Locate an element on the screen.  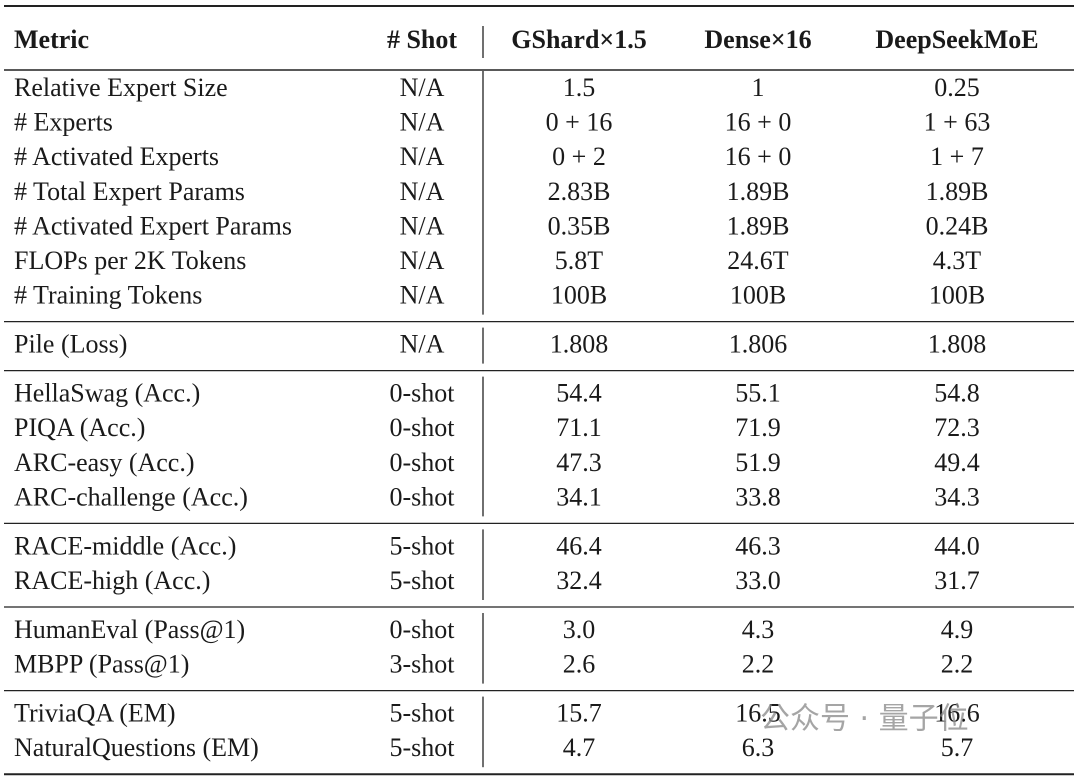
value-cell: 0 + 16 is located at coordinates (579, 122).